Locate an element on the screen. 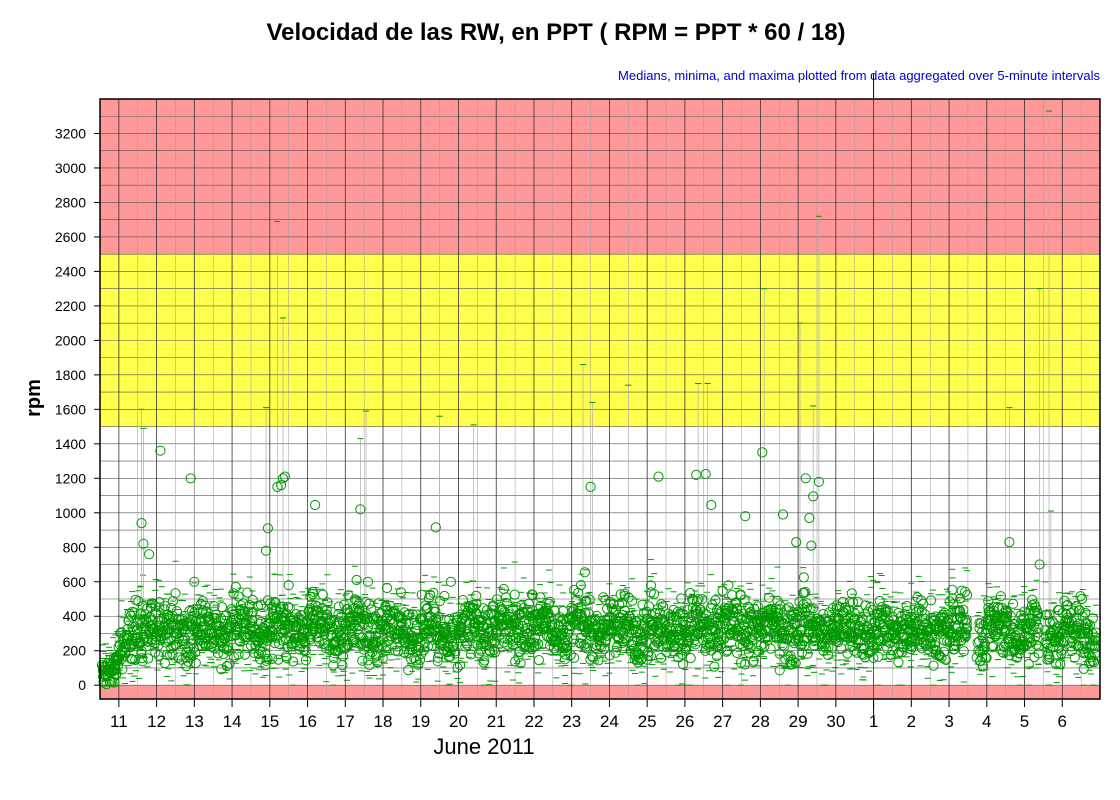  y-tick-label: 1000 is located at coordinates (70, 513).